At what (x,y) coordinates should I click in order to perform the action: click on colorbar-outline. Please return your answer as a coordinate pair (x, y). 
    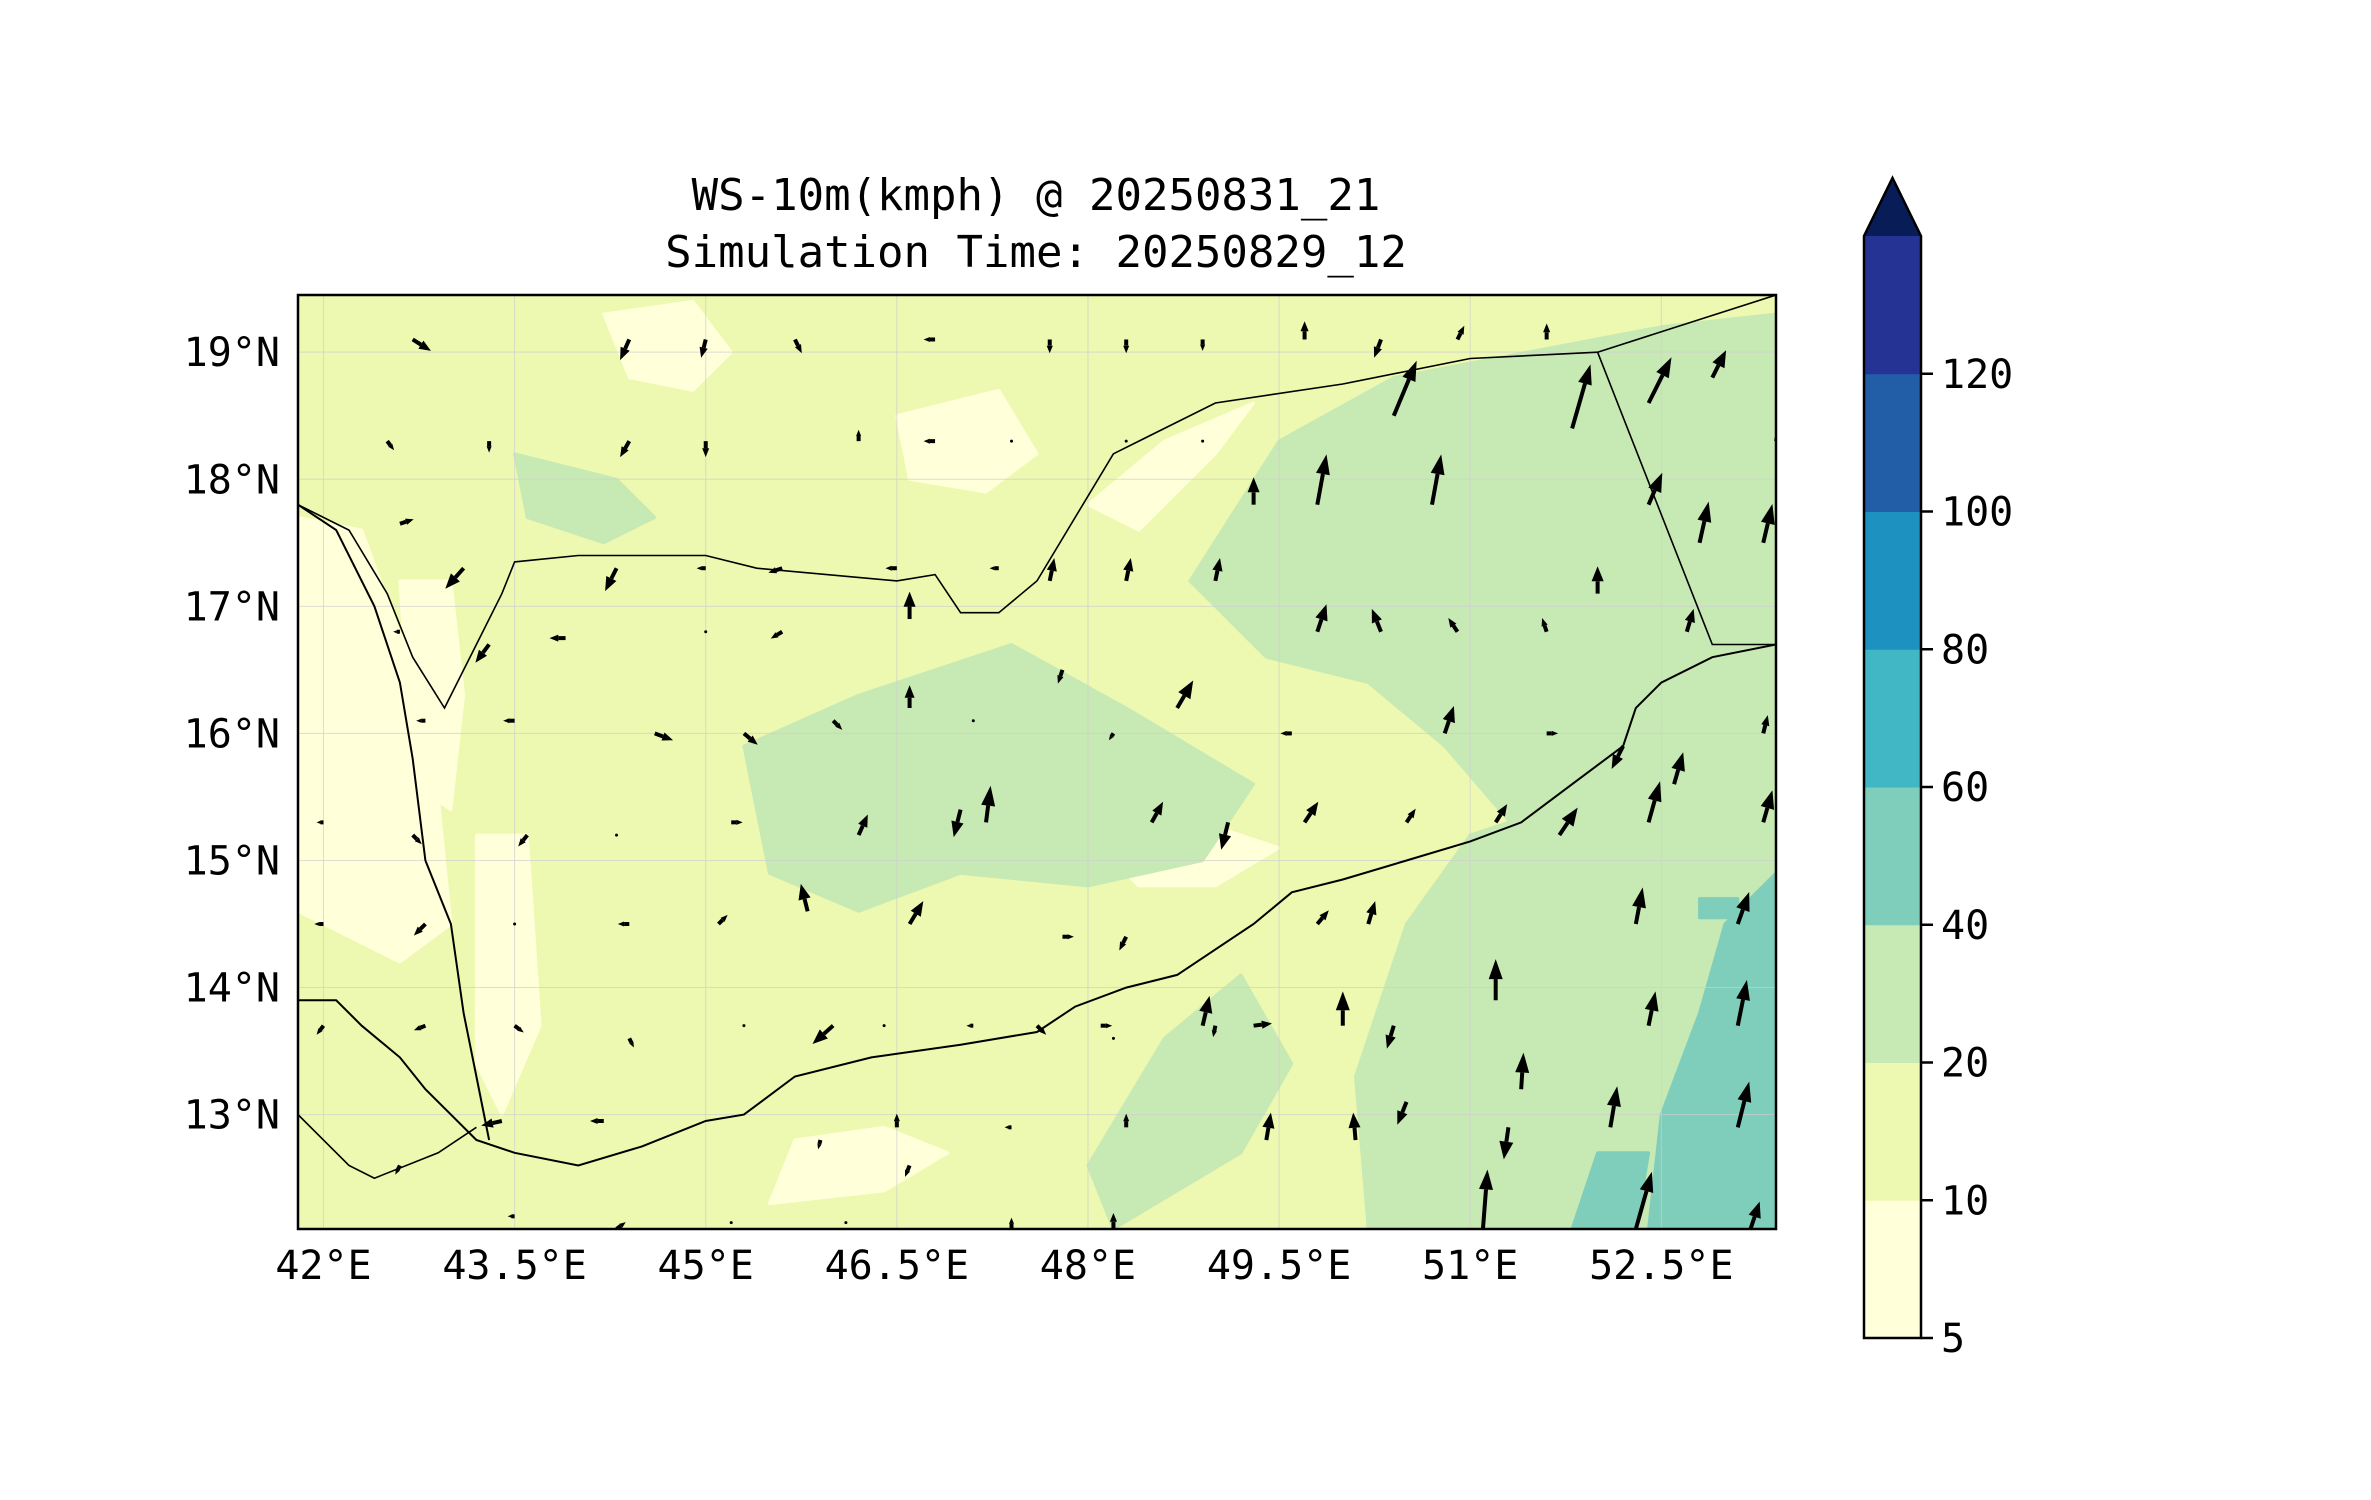
    Looking at the image, I should click on (1892, 757).